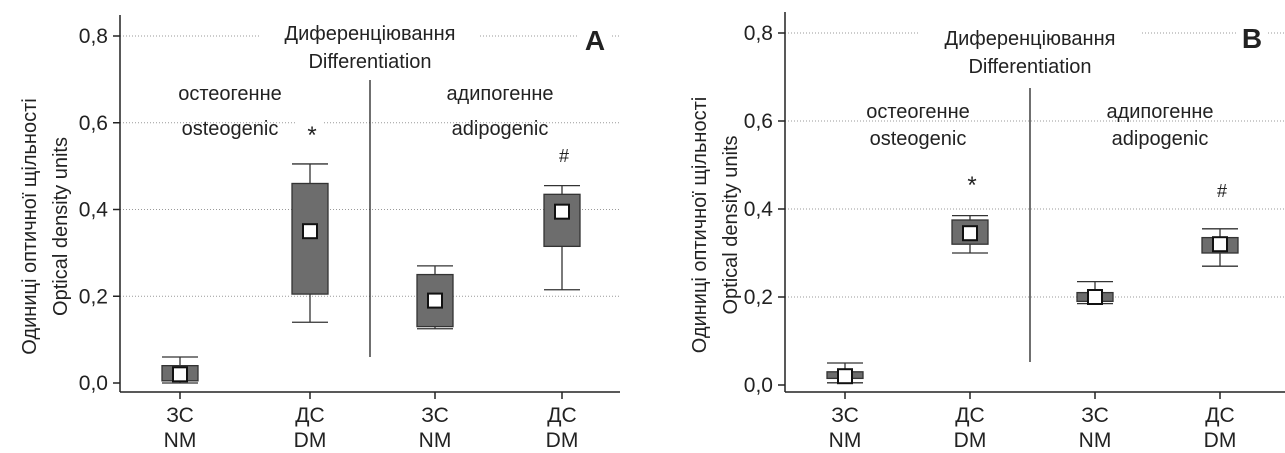 The image size is (1285, 453). I want to click on panel-letter: A, so click(595, 40).